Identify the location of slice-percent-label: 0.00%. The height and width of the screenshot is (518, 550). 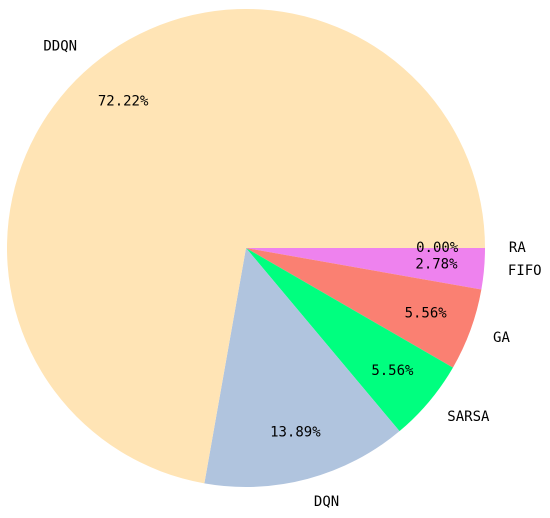
(437, 248).